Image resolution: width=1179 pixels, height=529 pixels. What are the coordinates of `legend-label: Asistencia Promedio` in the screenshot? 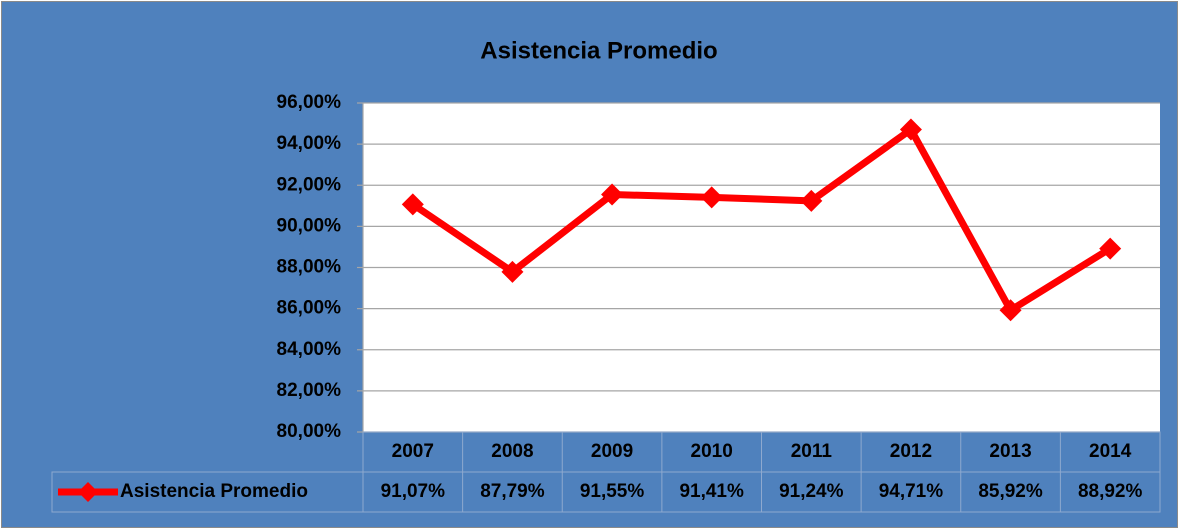 It's located at (214, 491).